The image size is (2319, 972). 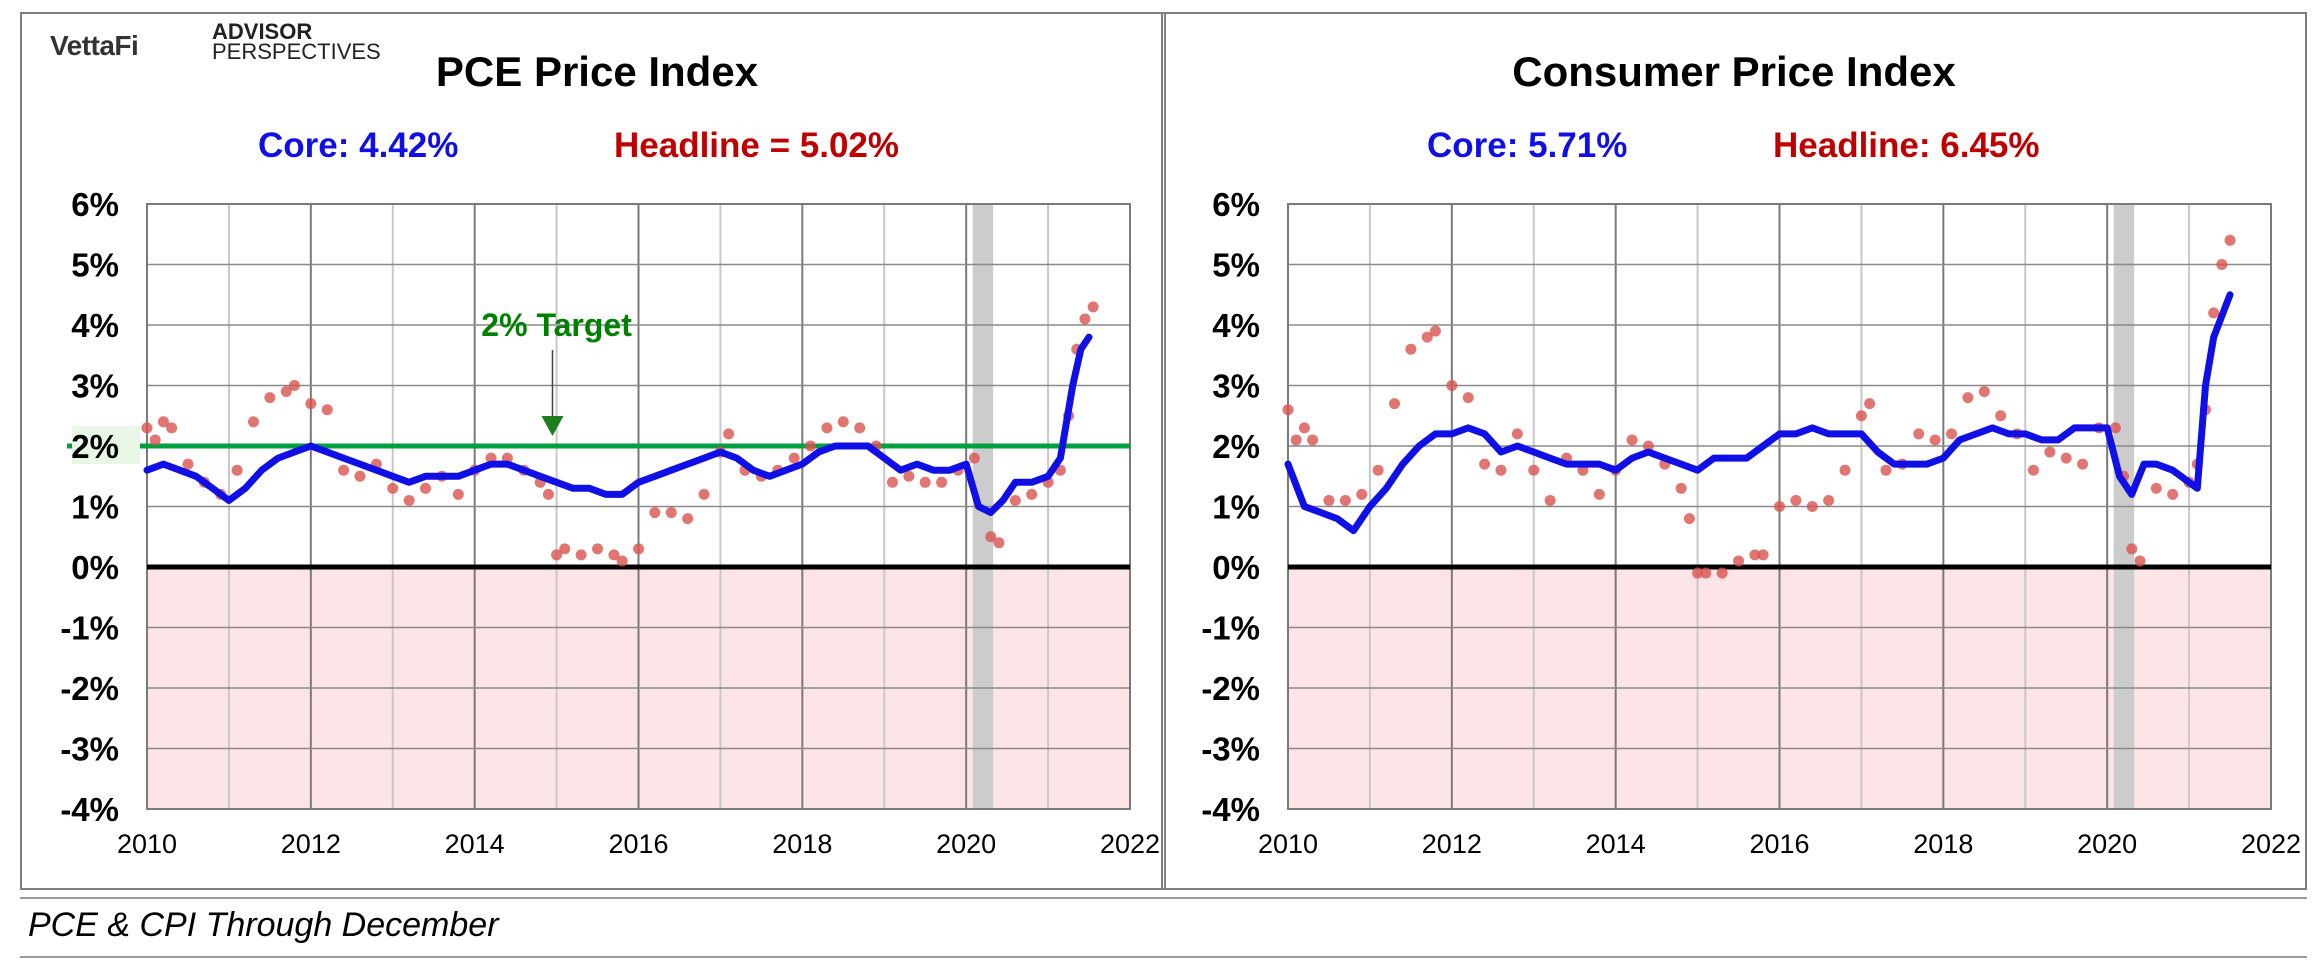 I want to click on pce-xtick-label: 2016, so click(x=638, y=844).